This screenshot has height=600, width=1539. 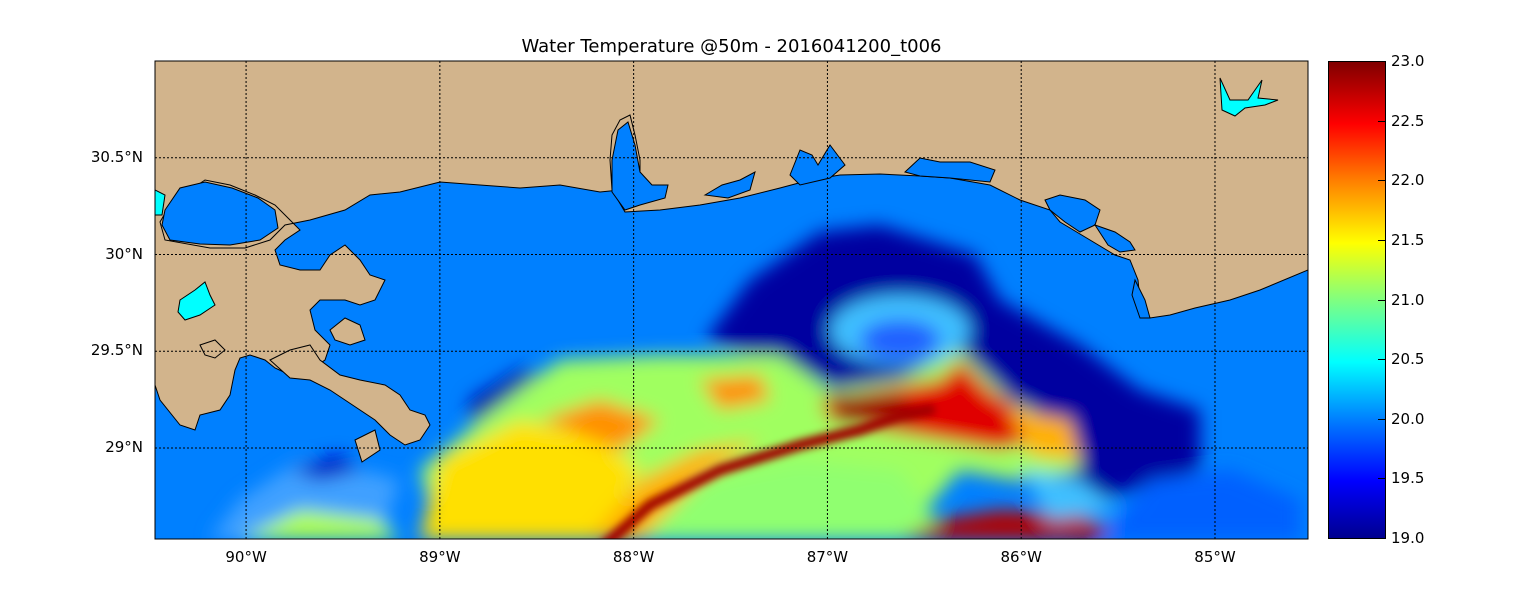 What do you see at coordinates (1408, 61) in the screenshot?
I see `colorbar-tick-label: 23.0` at bounding box center [1408, 61].